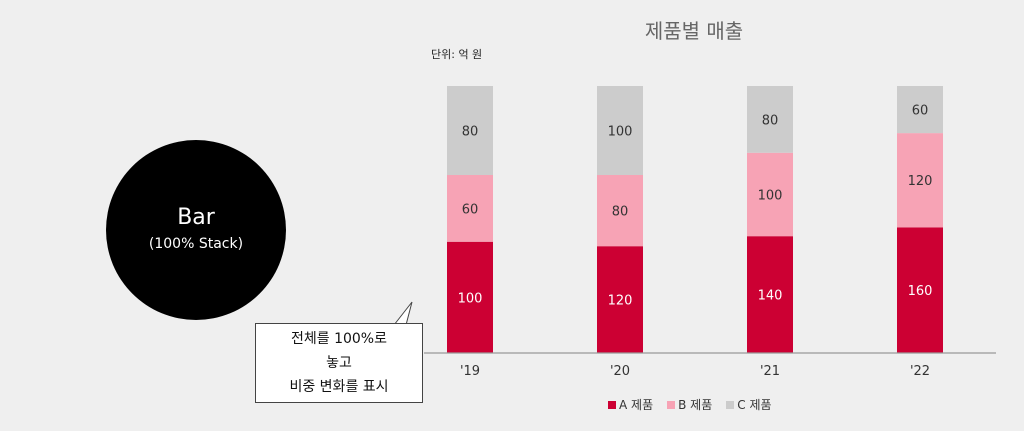  Describe the element at coordinates (636, 405) in the screenshot. I see `legend-label-a: A 제품` at that location.